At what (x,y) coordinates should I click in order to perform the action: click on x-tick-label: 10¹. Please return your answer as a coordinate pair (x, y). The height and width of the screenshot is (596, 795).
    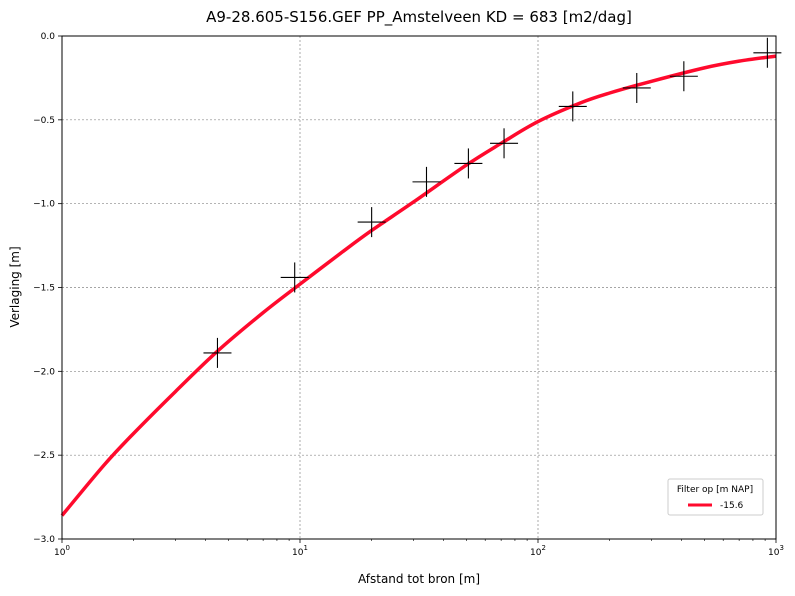
    Looking at the image, I should click on (300, 551).